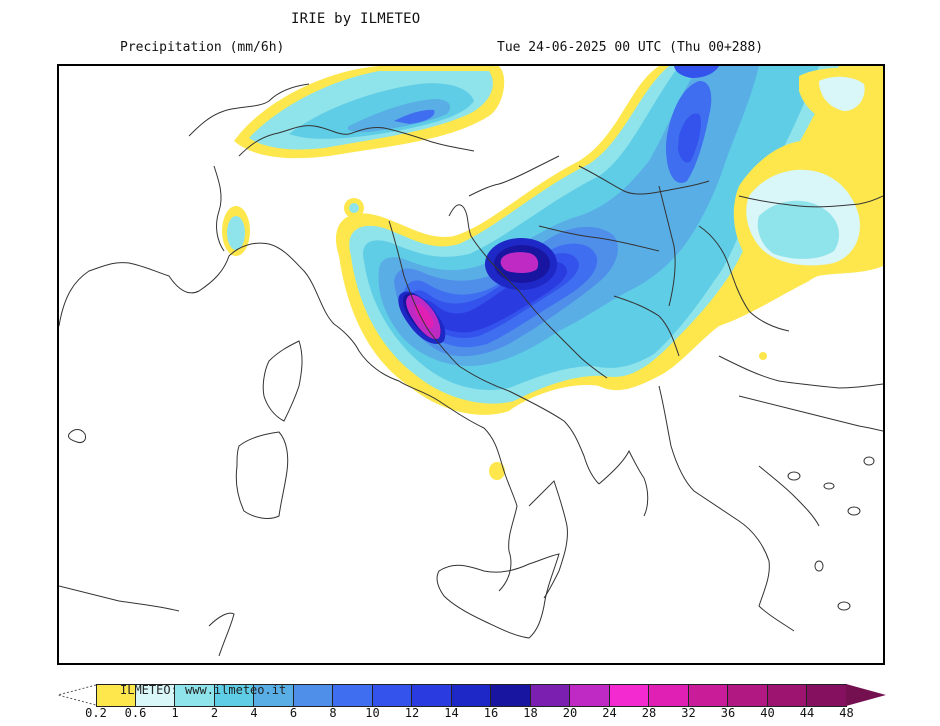 The image size is (940, 726). I want to click on tick-label: 12, so click(412, 713).